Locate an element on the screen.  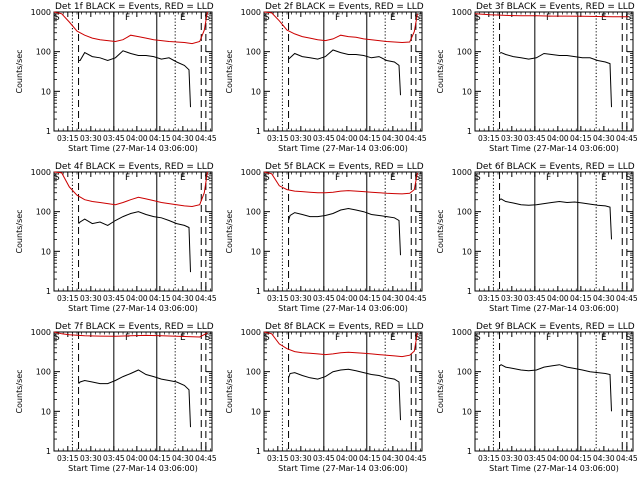
panel-title: Det 5f BLACK = Events, RED = LLD is located at coordinates (344, 167).